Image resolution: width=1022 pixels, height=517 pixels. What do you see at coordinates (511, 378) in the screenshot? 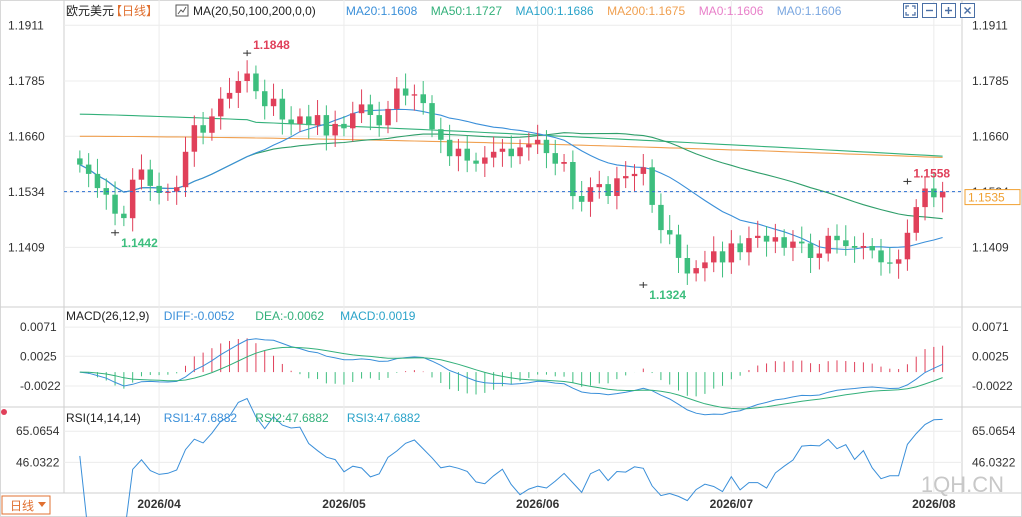
I see `macd-dea-line` at bounding box center [511, 378].